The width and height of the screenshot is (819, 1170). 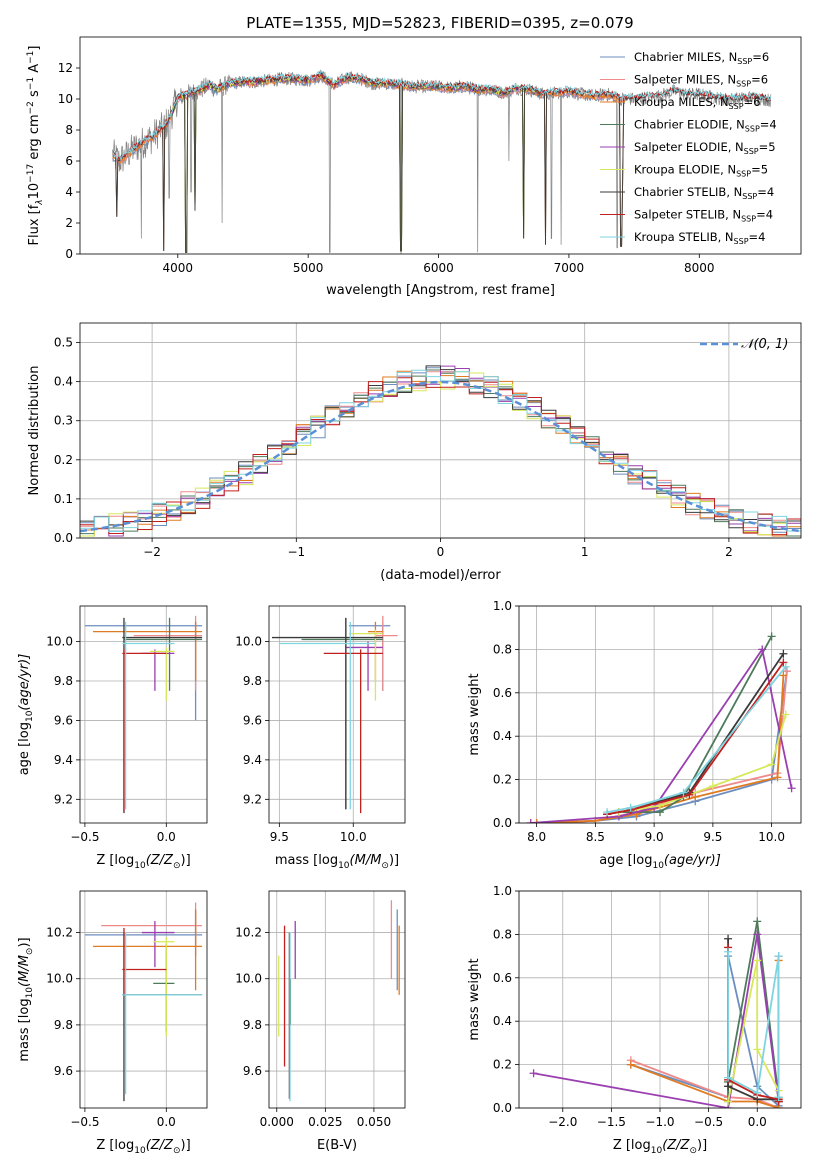 I want to click on x-tick-label: 8.5, so click(x=595, y=837).